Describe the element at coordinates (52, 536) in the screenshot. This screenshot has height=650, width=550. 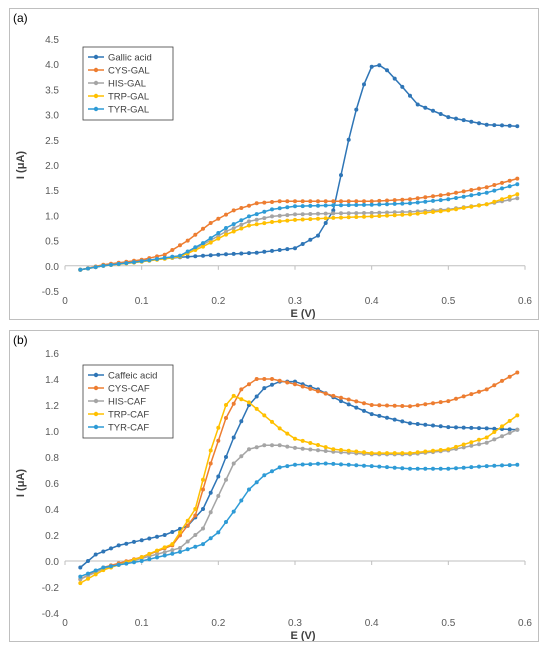
I see `y-tick-label: 0.2` at that location.